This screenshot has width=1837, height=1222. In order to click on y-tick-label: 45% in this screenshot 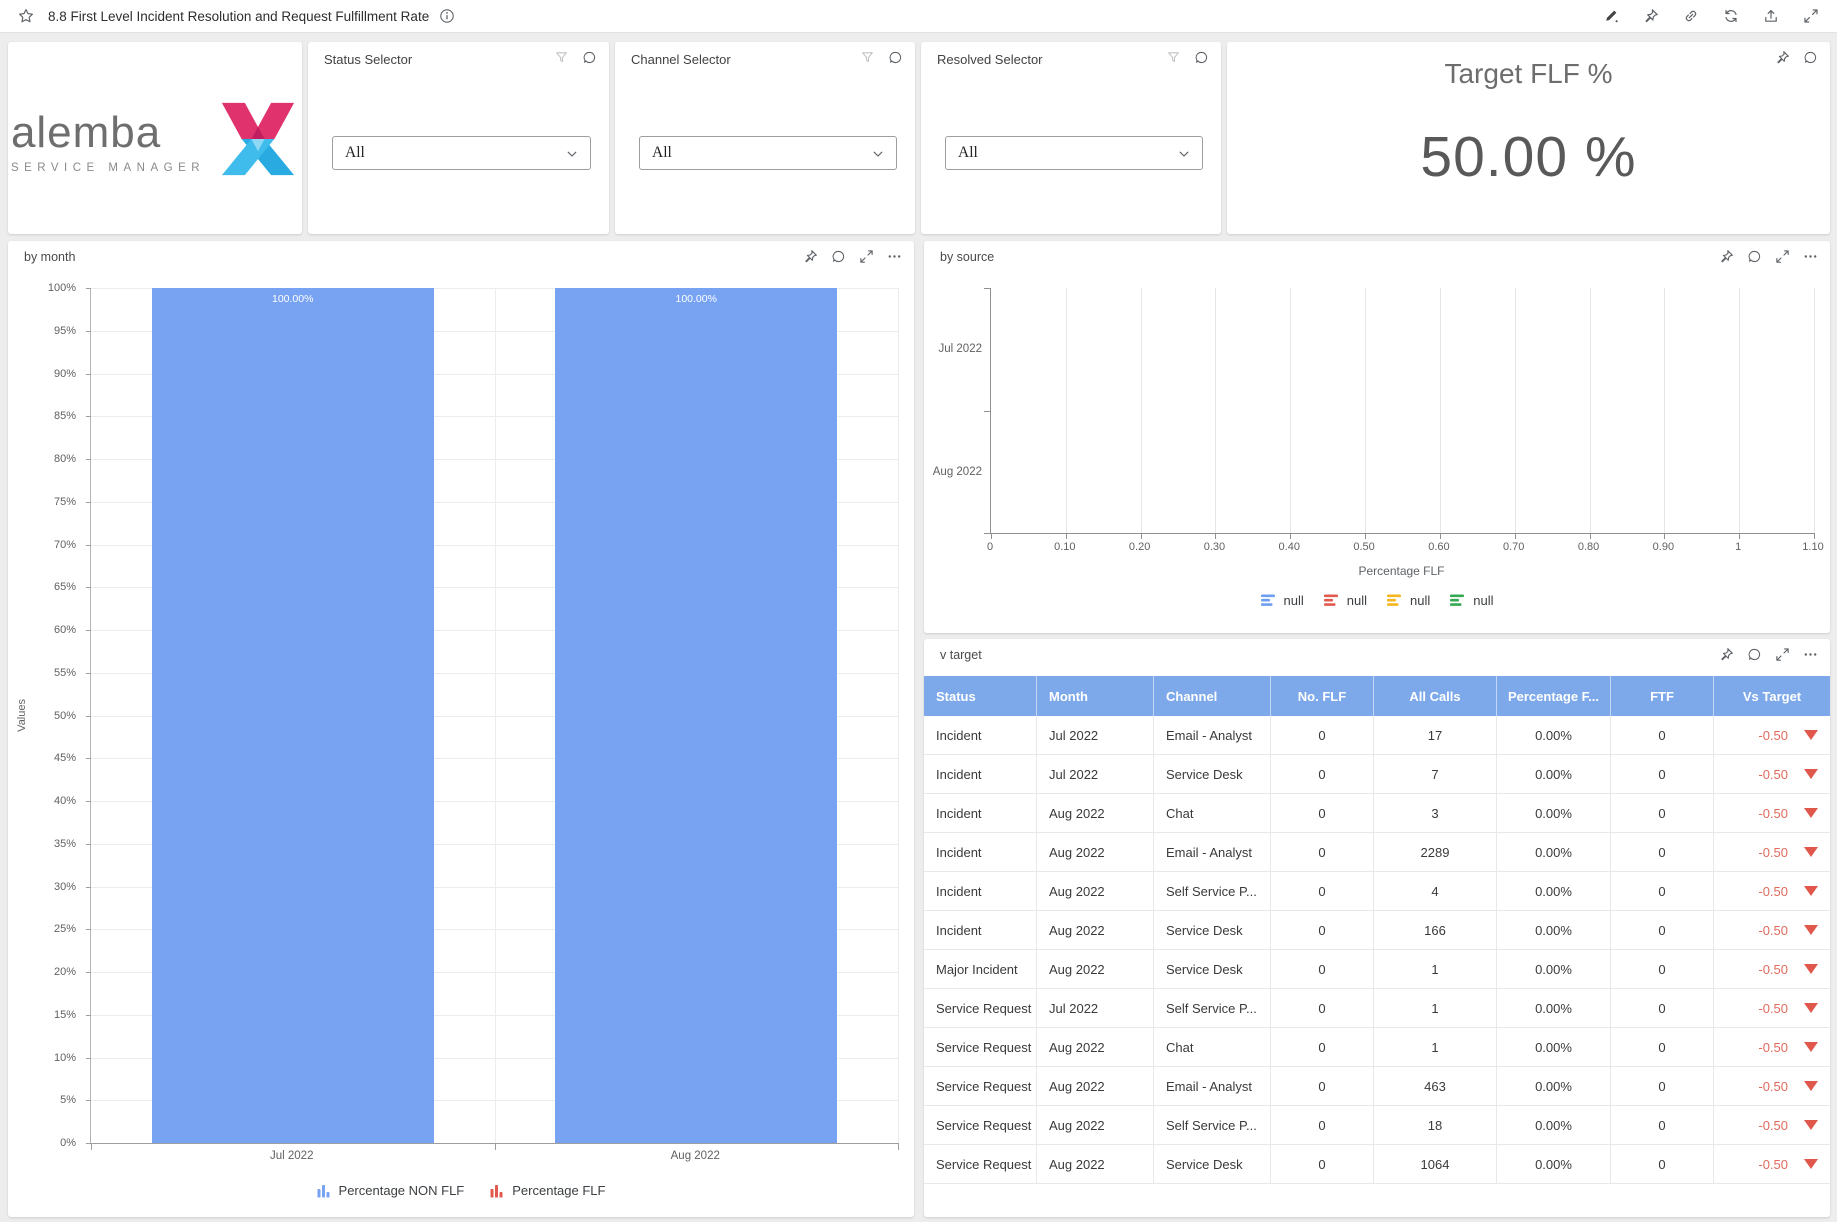, I will do `click(64, 758)`.